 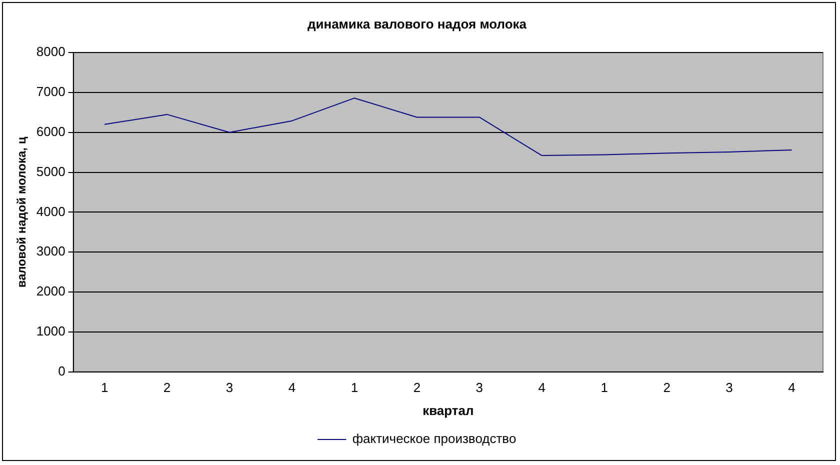 I want to click on y-tick-label: 1000, so click(x=51, y=330).